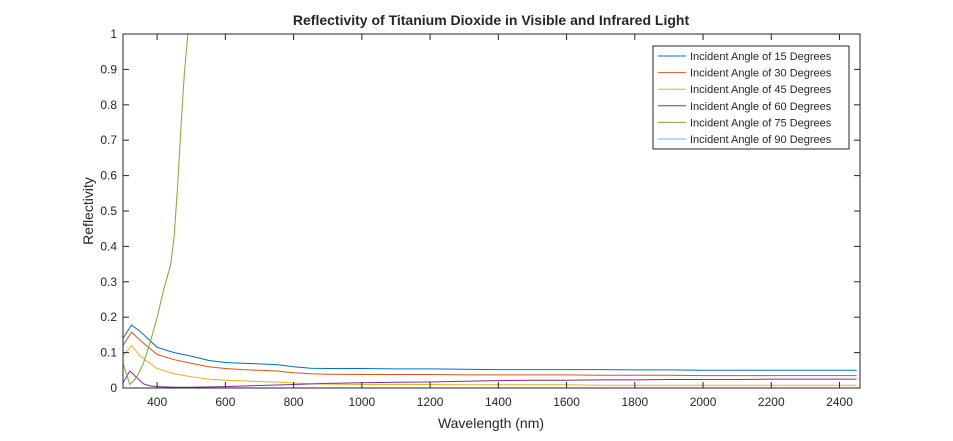 The width and height of the screenshot is (953, 441). What do you see at coordinates (108, 105) in the screenshot?
I see `y-tick-label: 0.8` at bounding box center [108, 105].